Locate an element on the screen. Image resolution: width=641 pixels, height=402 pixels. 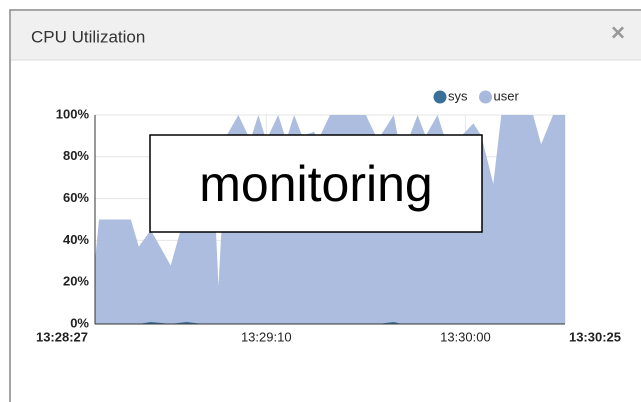
y-tick-label: 60% is located at coordinates (76, 197).